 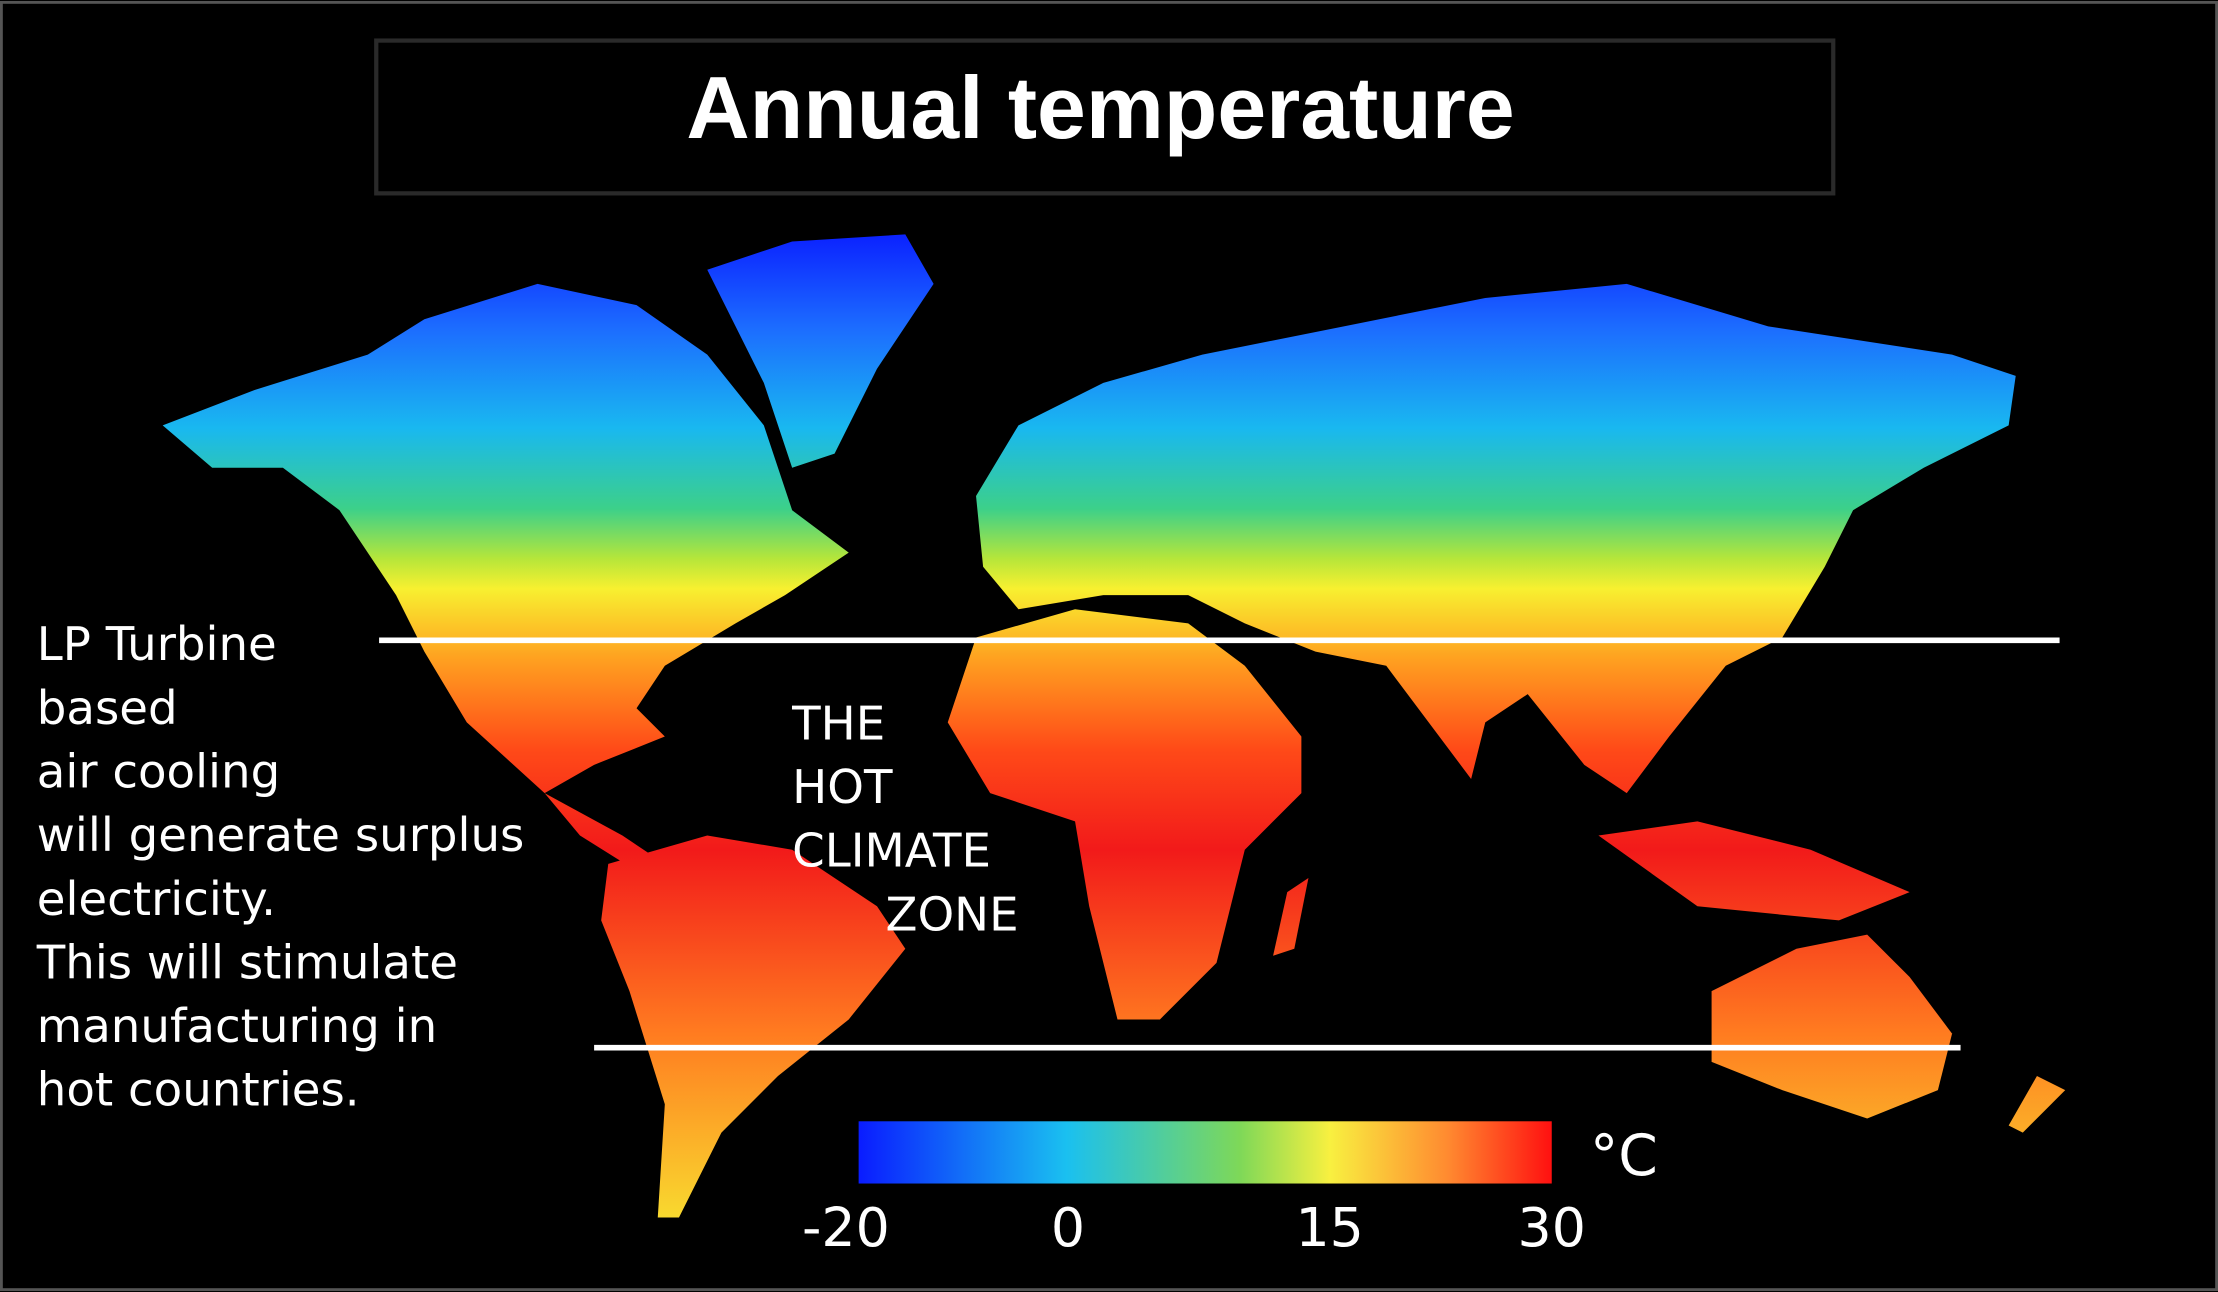 What do you see at coordinates (156, 900) in the screenshot?
I see `annotation-line: electricity.` at bounding box center [156, 900].